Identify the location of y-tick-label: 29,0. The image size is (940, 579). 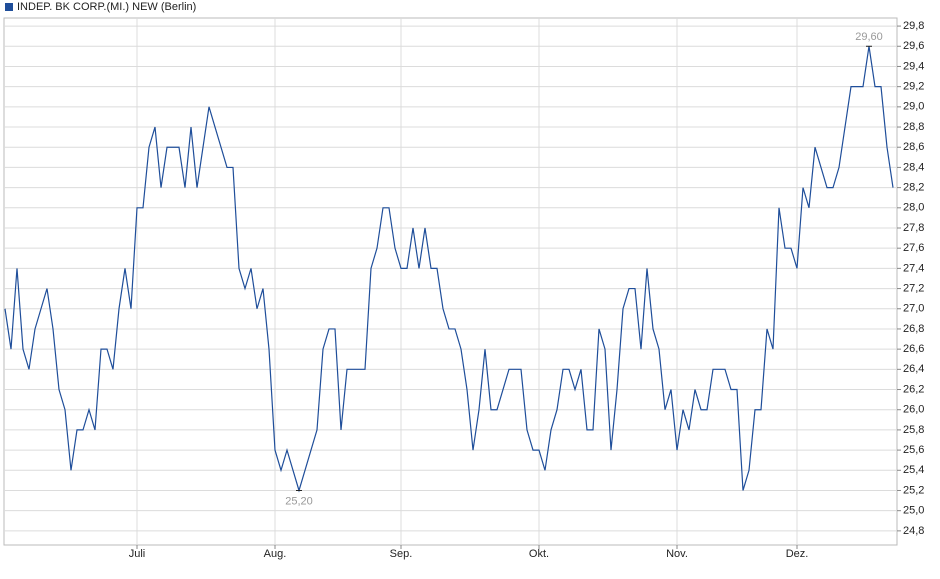
(913, 107).